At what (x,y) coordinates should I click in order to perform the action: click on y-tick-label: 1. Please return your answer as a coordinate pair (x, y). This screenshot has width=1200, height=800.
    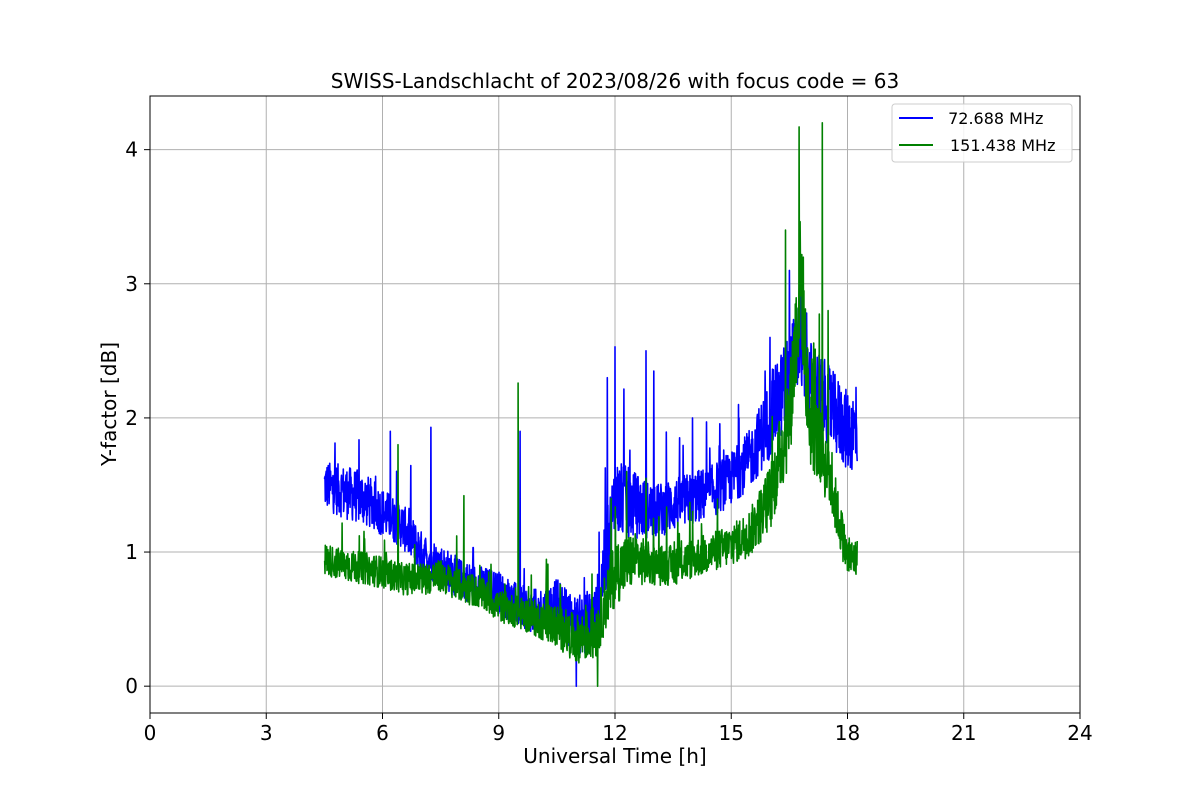
    Looking at the image, I should click on (131, 552).